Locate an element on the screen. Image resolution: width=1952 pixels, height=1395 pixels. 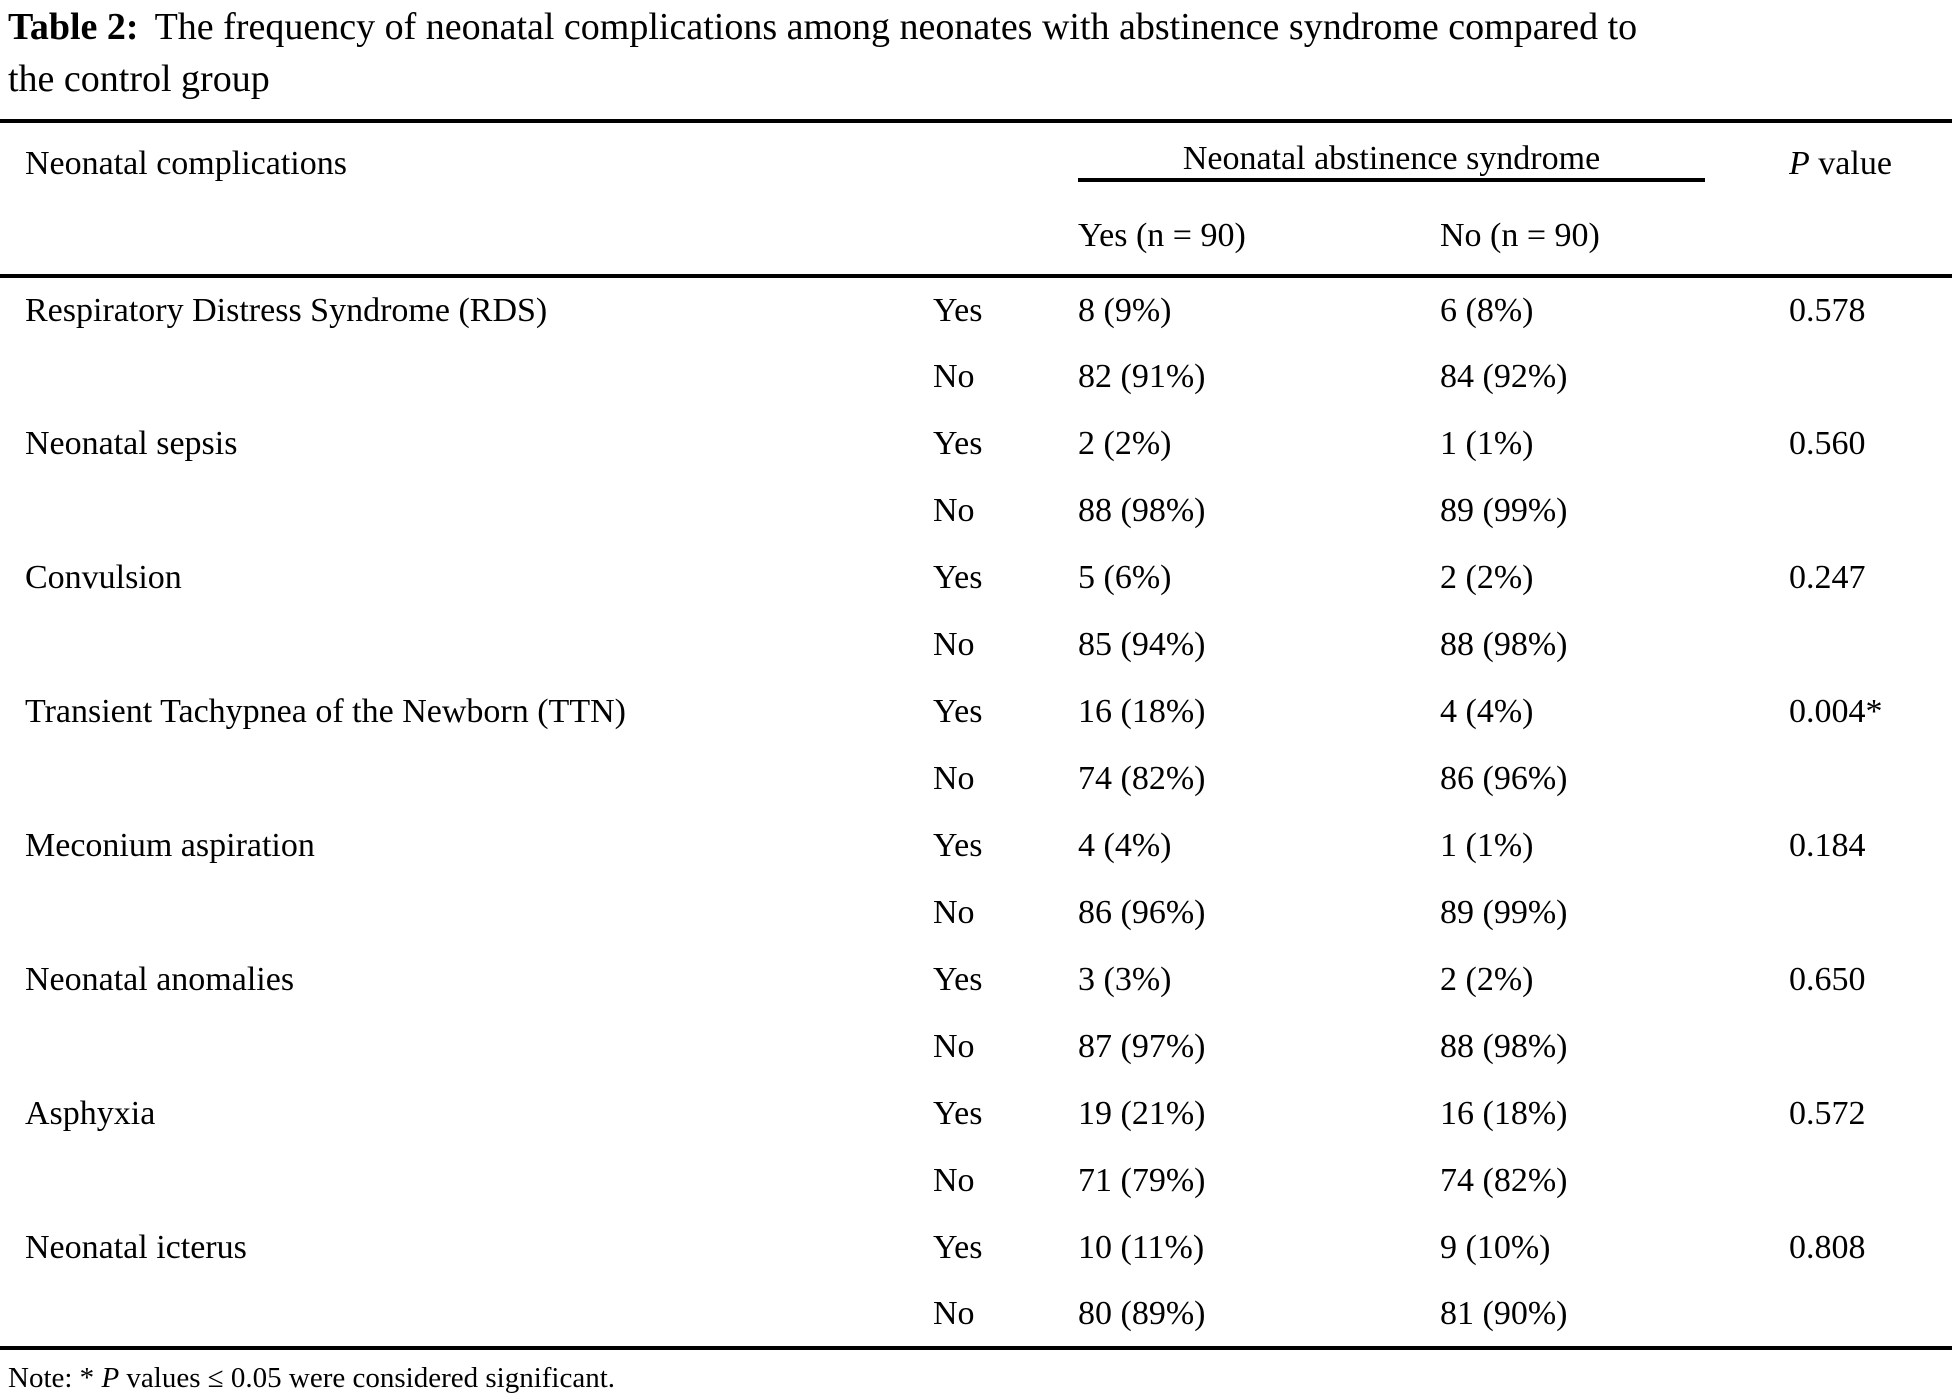
table-row: No 80 (89%) 81 (90%) is located at coordinates (976, 1314).